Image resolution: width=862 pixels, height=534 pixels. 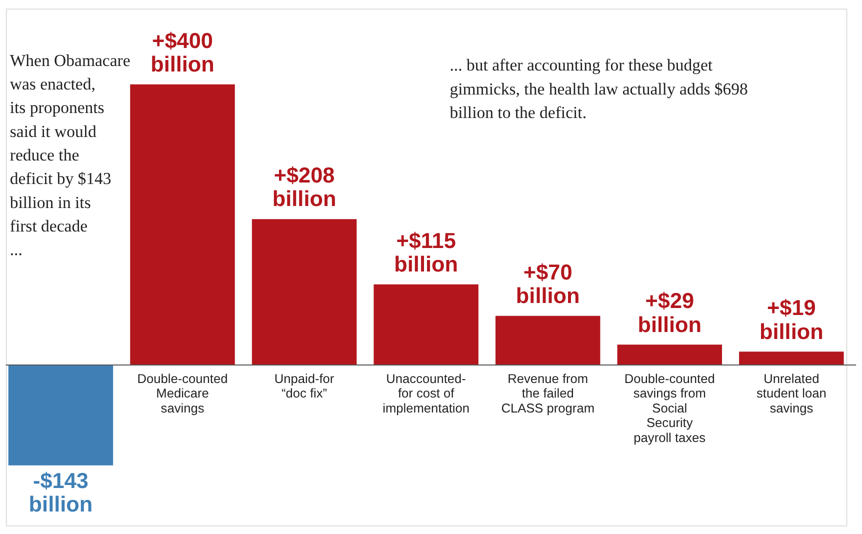 What do you see at coordinates (426, 252) in the screenshot?
I see `data-label: +$115 billion` at bounding box center [426, 252].